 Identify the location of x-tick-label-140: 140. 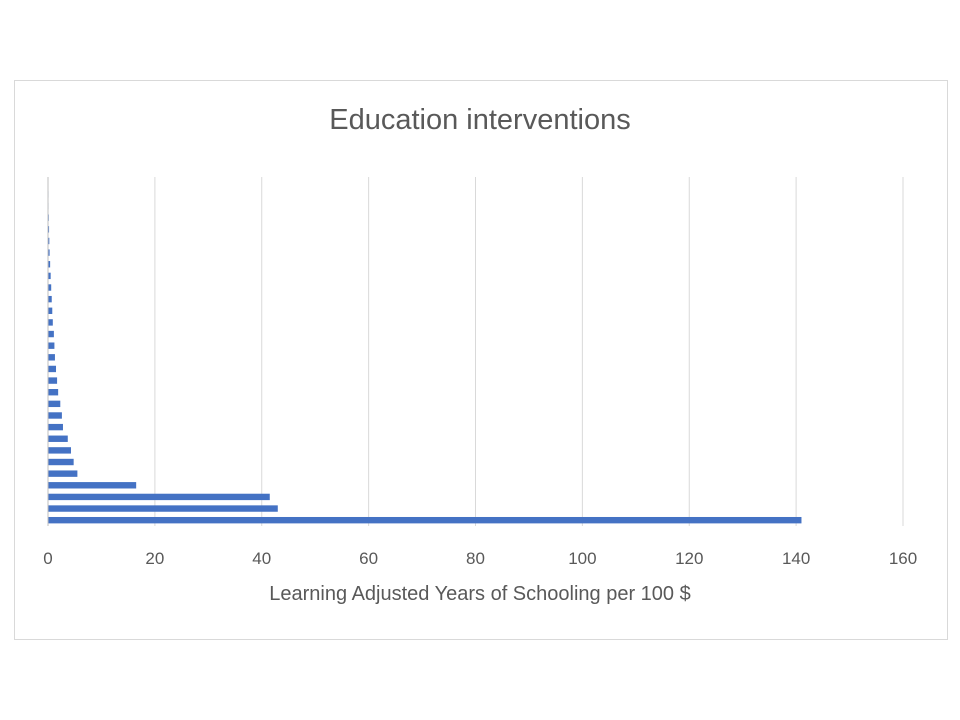
(796, 558).